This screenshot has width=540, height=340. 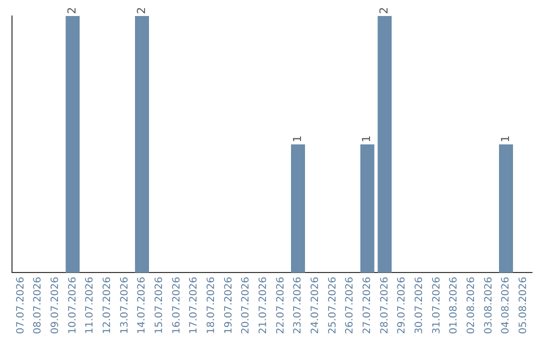 I want to click on x-tick-label: 08.07.2026, so click(x=38, y=305).